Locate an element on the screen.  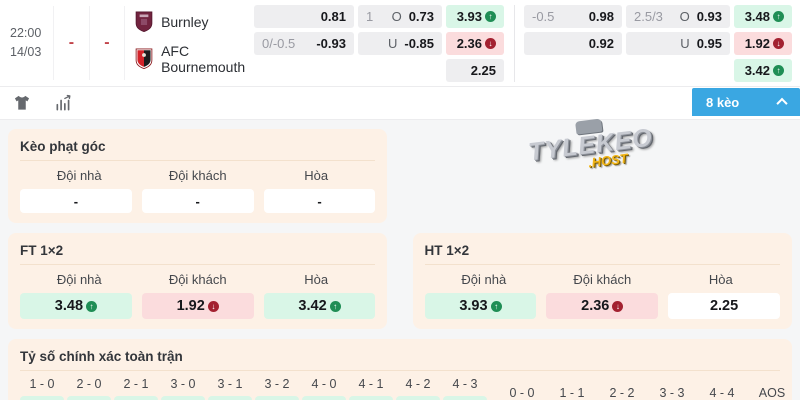
x12-odd-cell: 3.48 ↑ is located at coordinates (763, 16).